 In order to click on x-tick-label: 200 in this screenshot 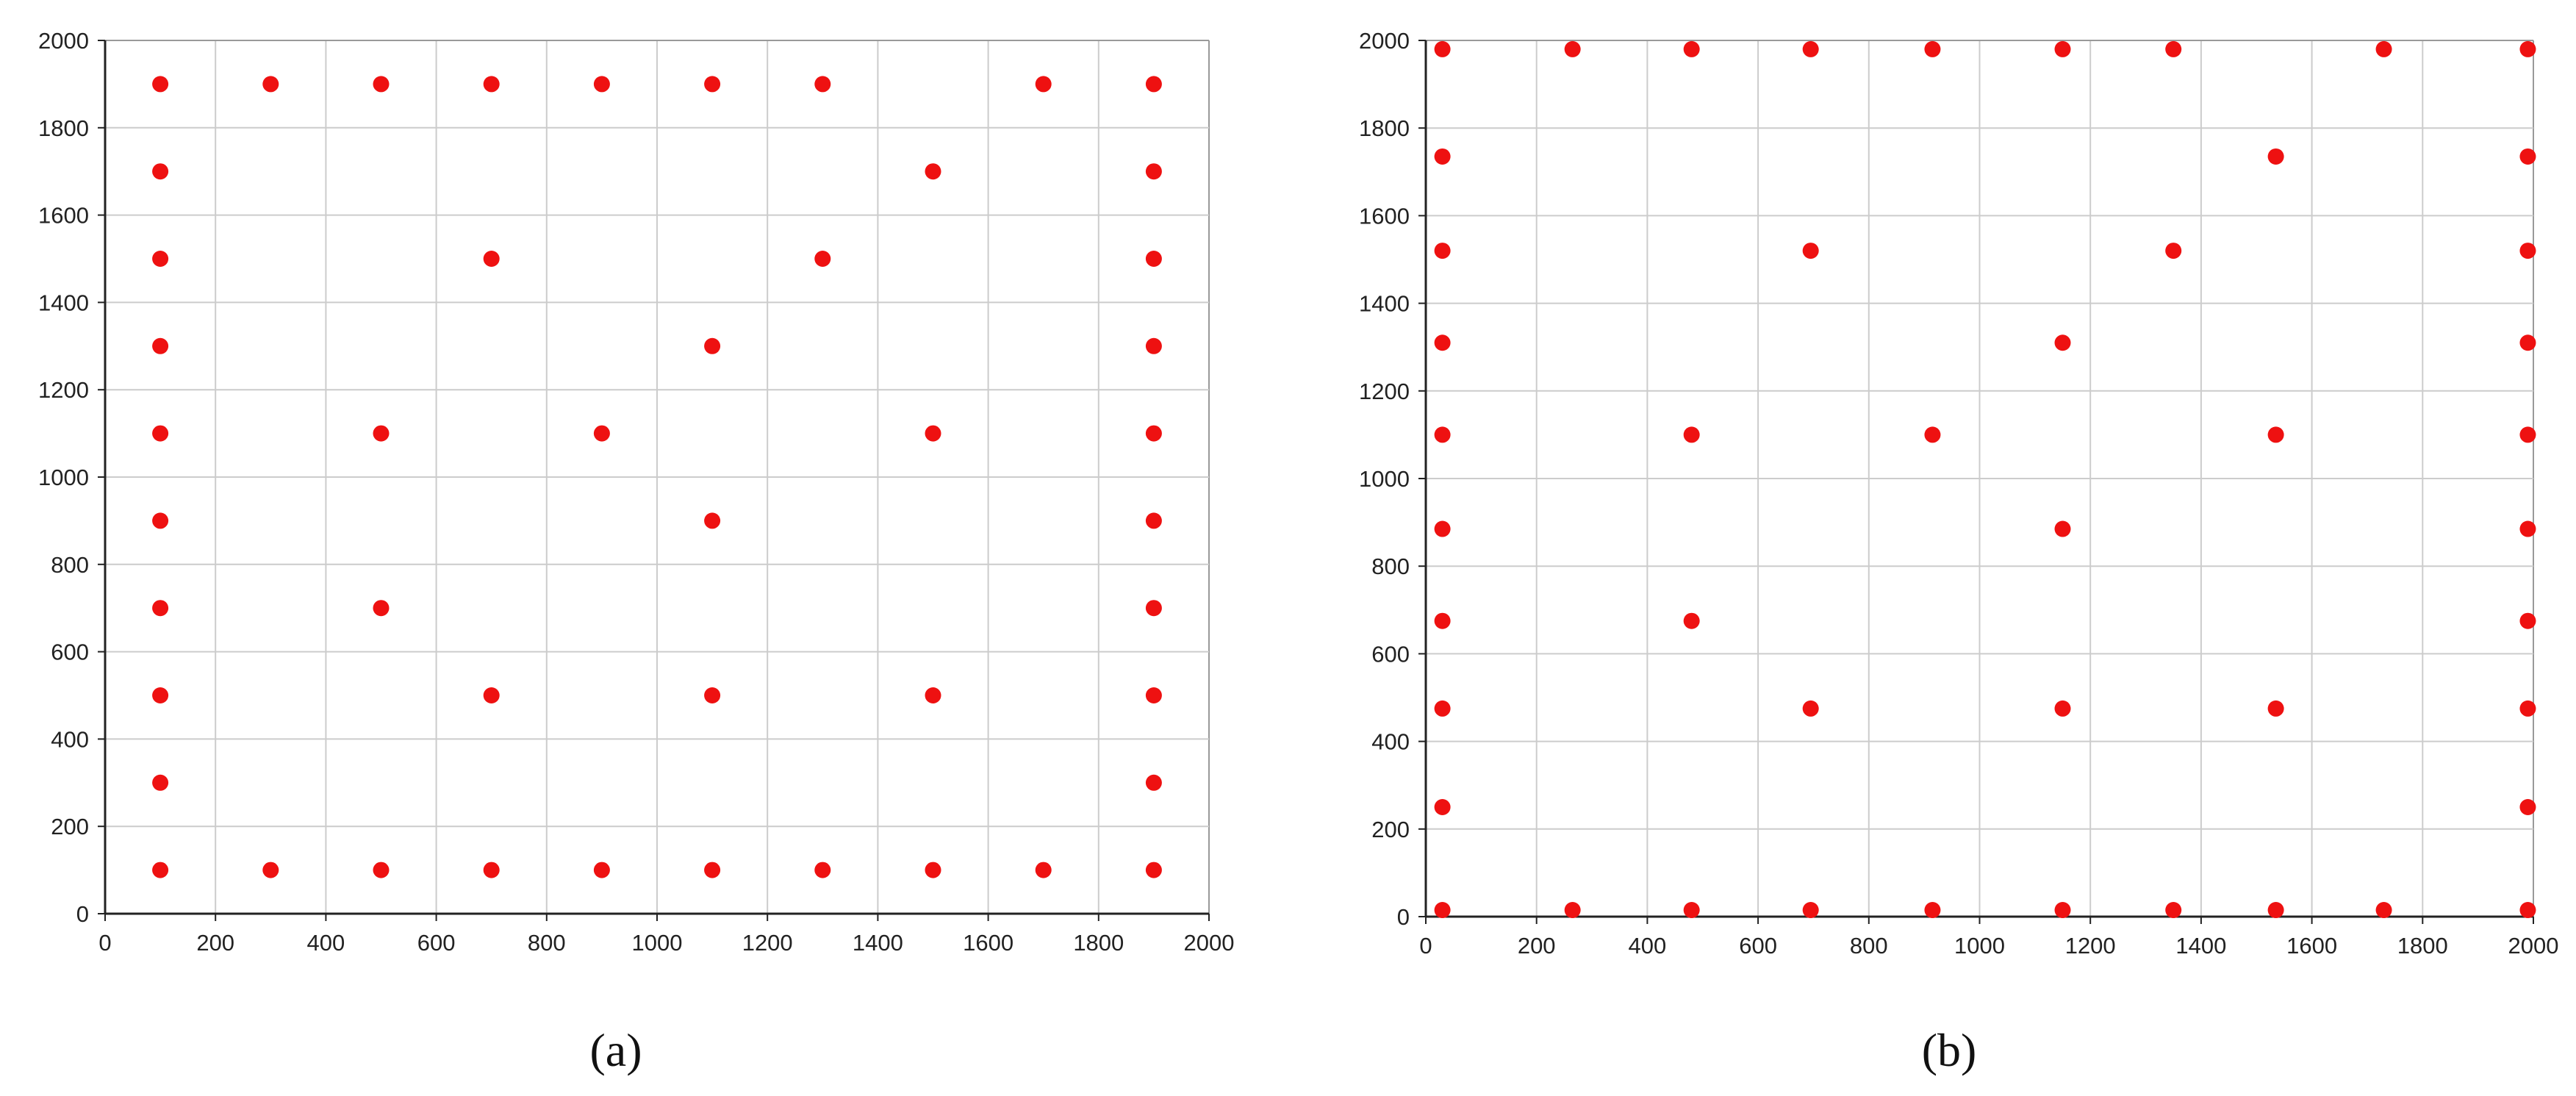, I will do `click(1537, 946)`.